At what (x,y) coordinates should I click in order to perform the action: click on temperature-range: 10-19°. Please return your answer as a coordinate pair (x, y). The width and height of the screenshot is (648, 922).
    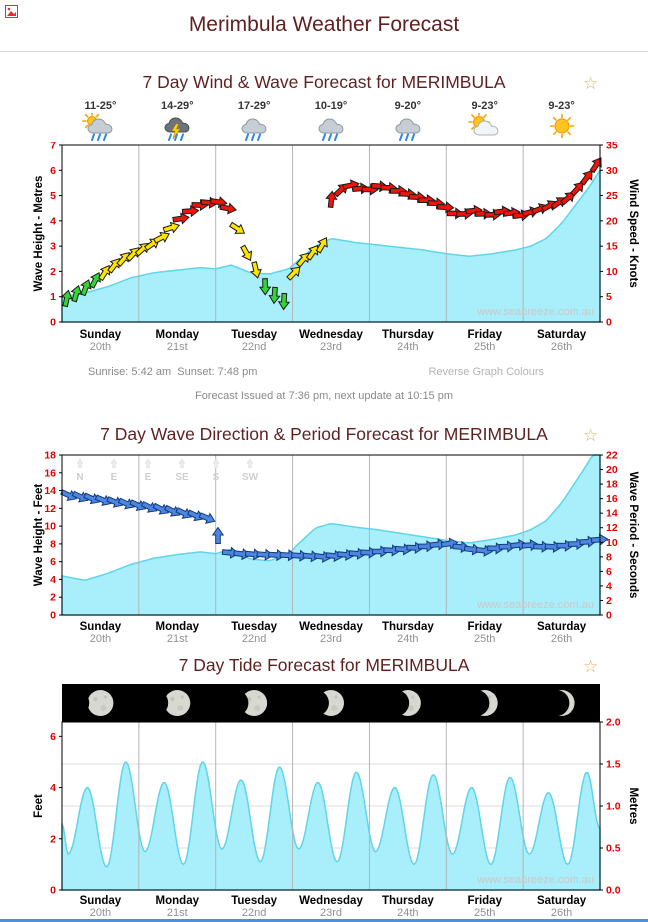
    Looking at the image, I should click on (331, 106).